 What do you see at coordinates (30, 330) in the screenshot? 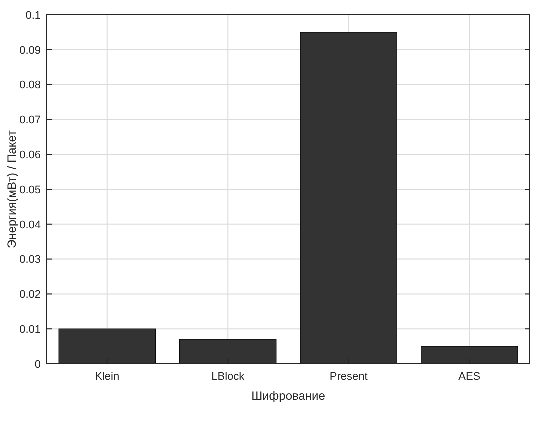
I see `y-tick-label: 0.01` at bounding box center [30, 330].